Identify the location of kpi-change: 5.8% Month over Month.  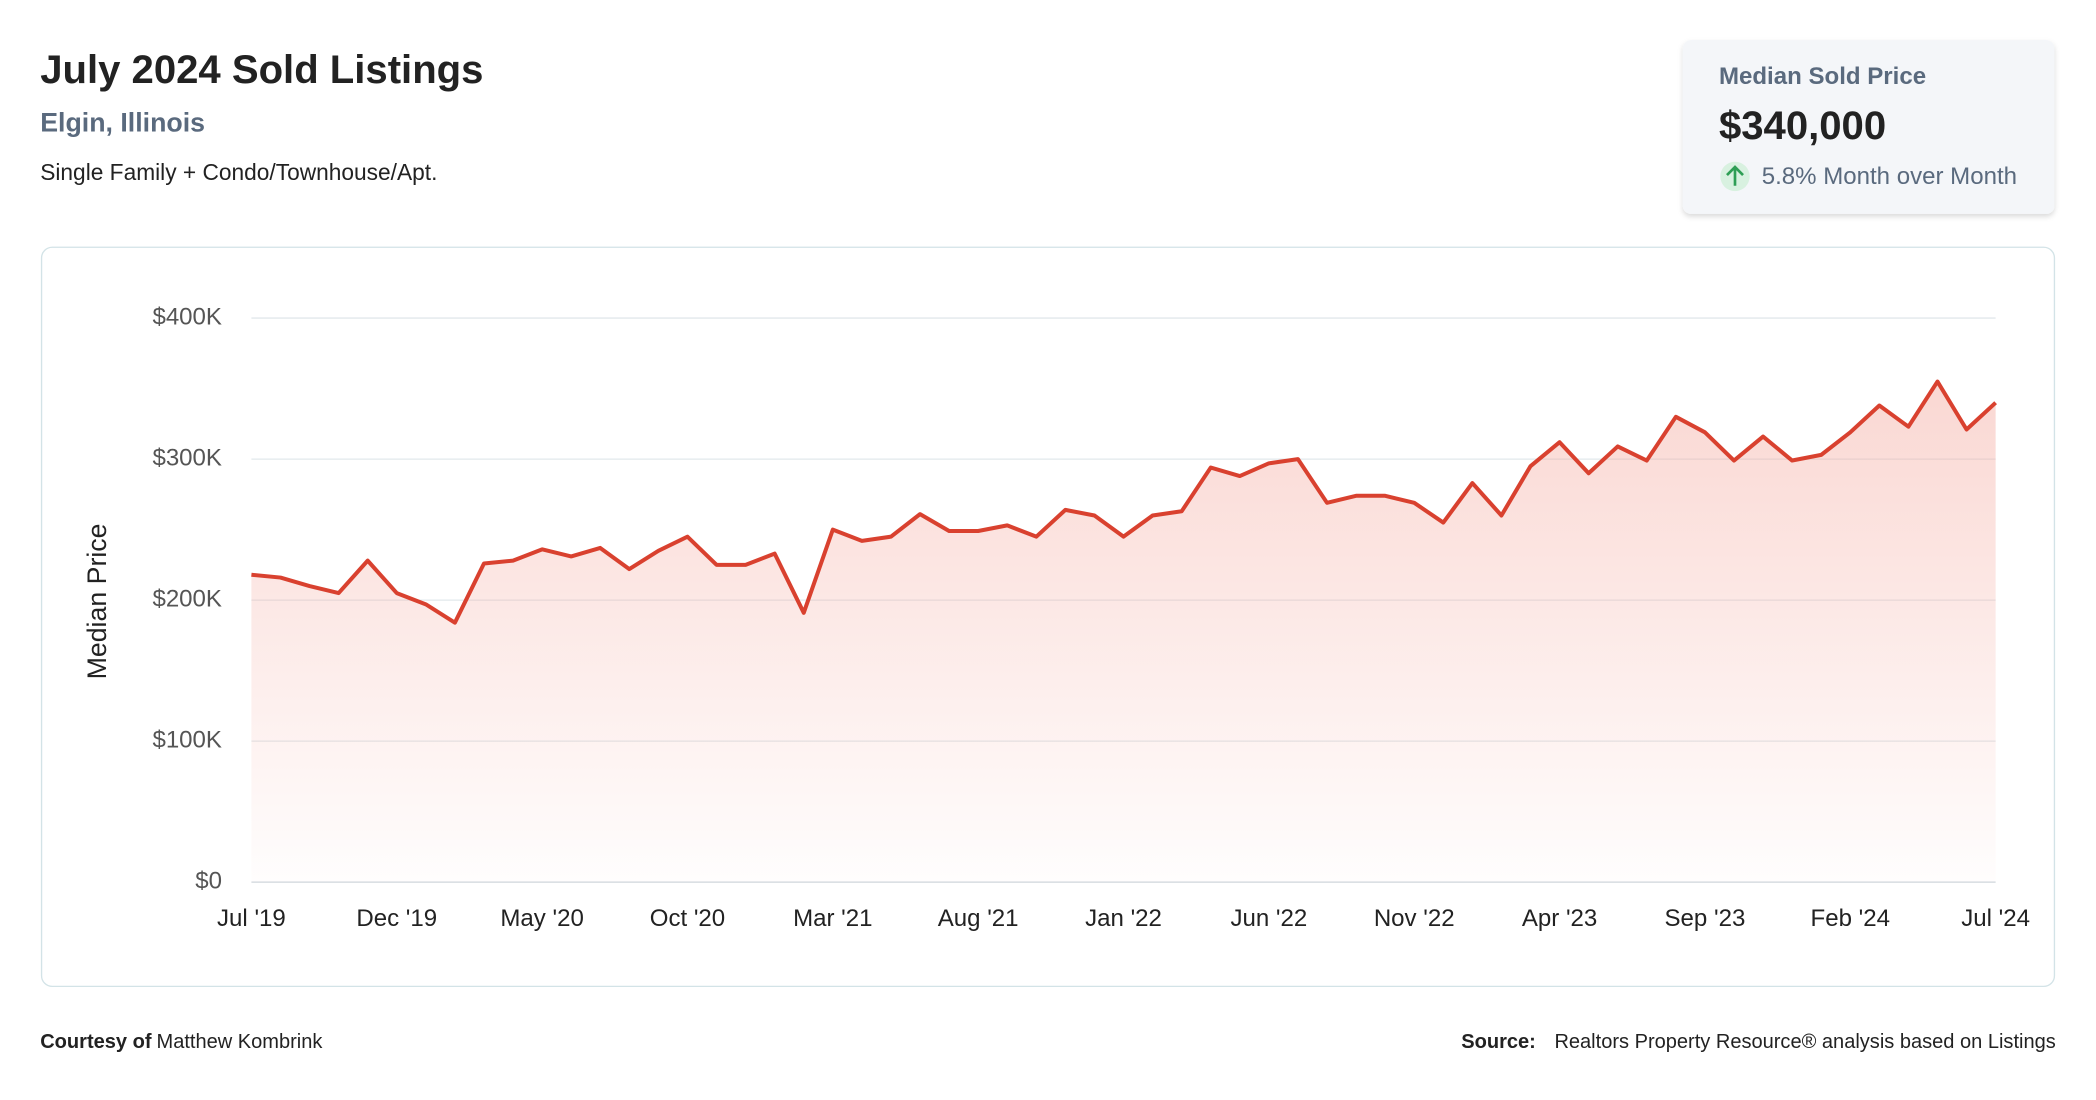
(1889, 176).